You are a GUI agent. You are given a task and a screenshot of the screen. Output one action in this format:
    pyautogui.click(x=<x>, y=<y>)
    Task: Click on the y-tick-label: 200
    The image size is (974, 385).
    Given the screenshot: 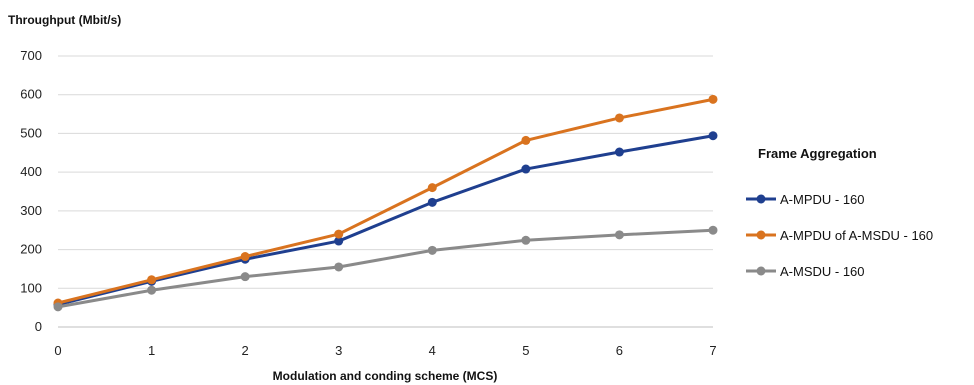 What is the action you would take?
    pyautogui.click(x=31, y=249)
    